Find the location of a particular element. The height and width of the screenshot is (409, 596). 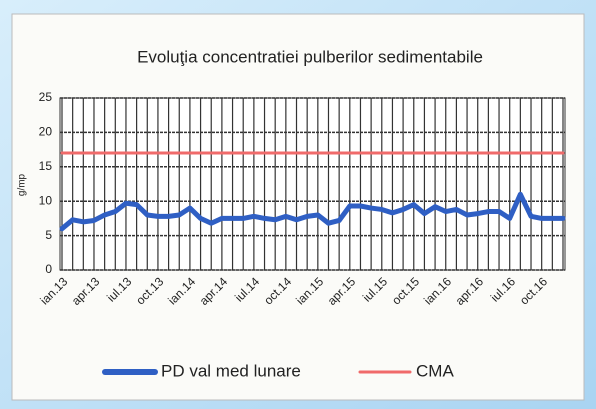

y-tick-label: 15 is located at coordinates (46, 166).